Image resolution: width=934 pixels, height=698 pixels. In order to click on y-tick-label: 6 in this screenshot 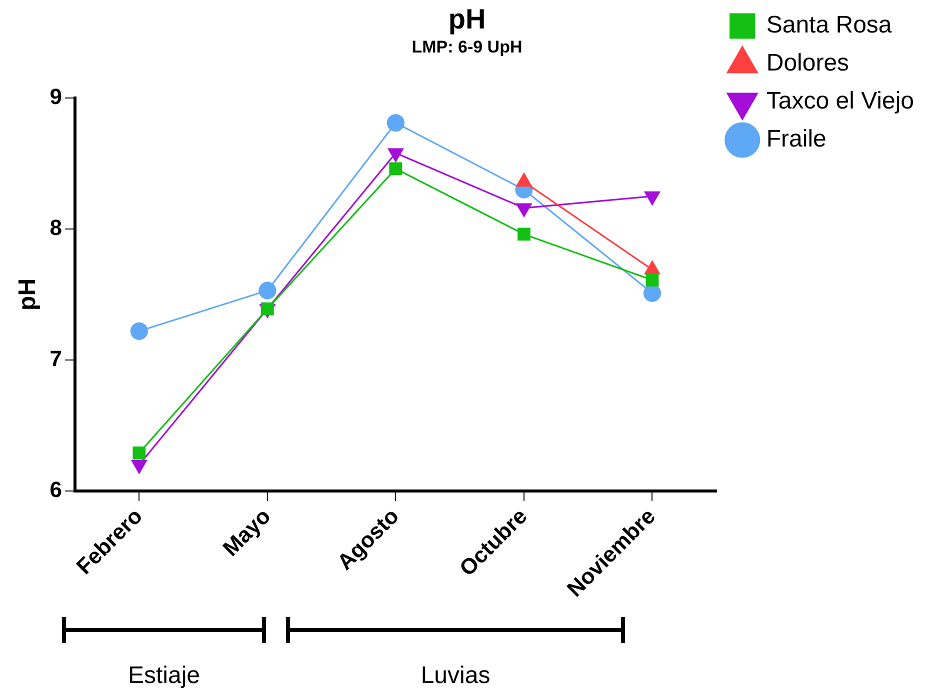, I will do `click(56, 489)`.